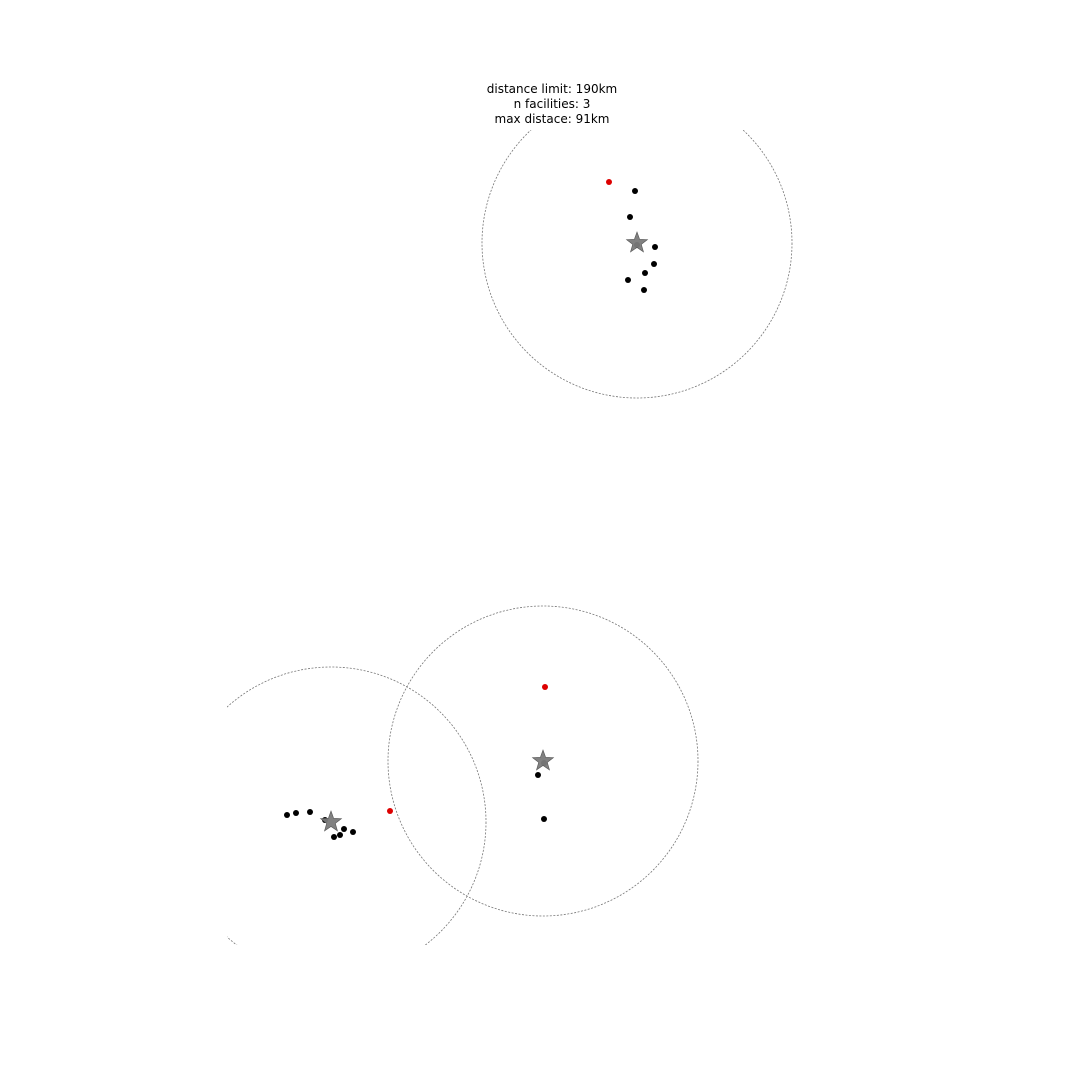 This screenshot has width=1080, height=1080. Describe the element at coordinates (552, 104) in the screenshot. I see `title-n-facilities: n facilities: 3` at that location.